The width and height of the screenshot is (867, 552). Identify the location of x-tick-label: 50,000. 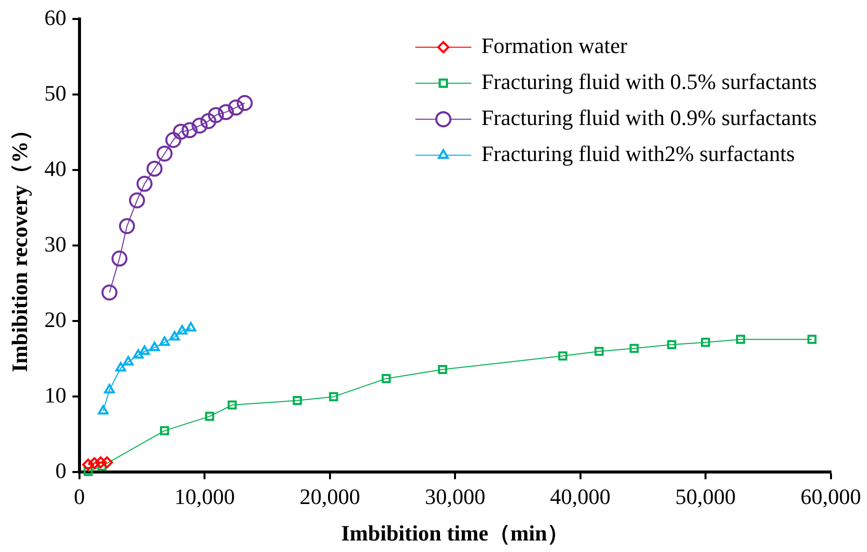
(705, 497).